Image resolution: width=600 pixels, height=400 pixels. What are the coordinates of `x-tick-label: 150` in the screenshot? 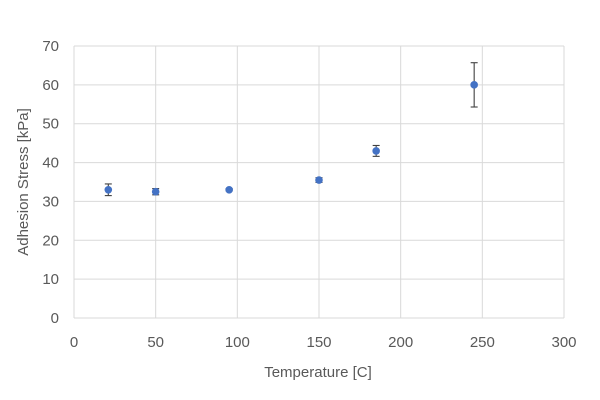 It's located at (318, 342).